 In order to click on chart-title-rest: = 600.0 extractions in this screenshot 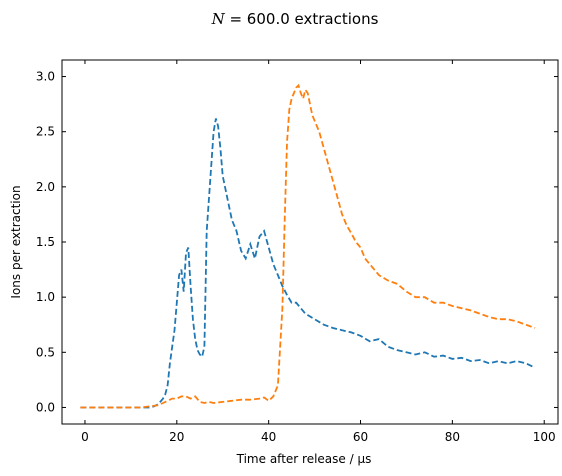, I will do `click(302, 19)`.